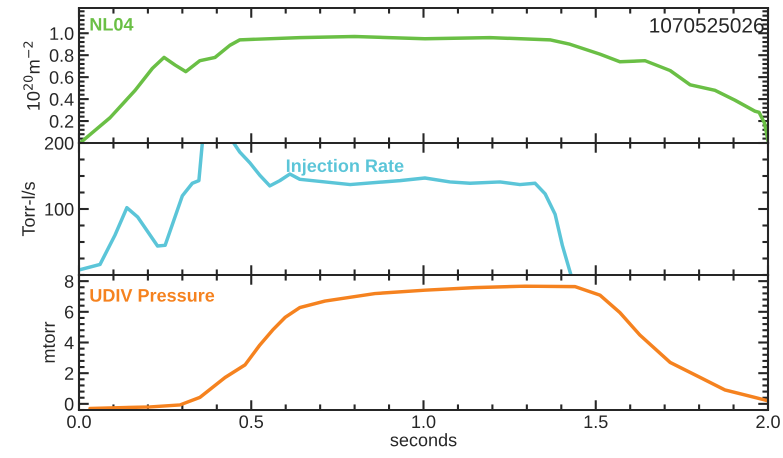  Describe the element at coordinates (152, 295) in the screenshot. I see `text: UDIV Pressure` at that location.